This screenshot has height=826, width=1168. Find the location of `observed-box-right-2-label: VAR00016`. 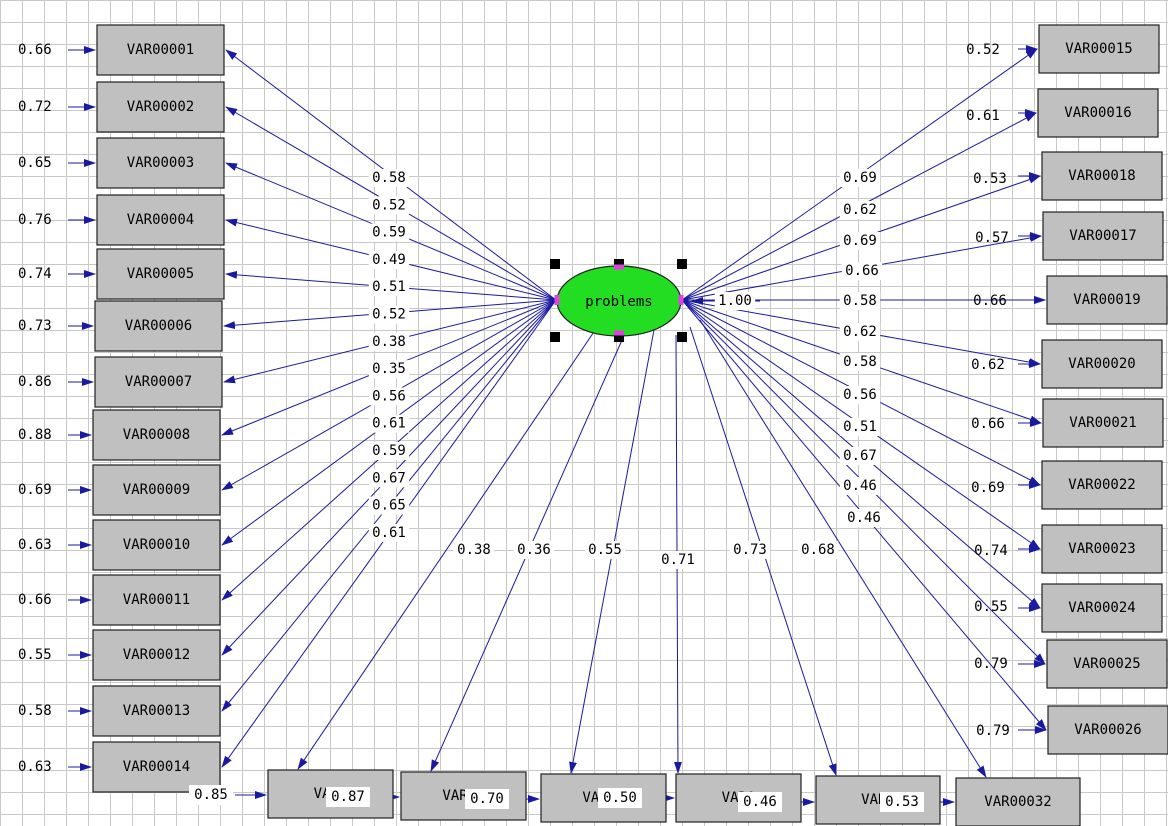

observed-box-right-2-label: VAR00016 is located at coordinates (1097, 113).